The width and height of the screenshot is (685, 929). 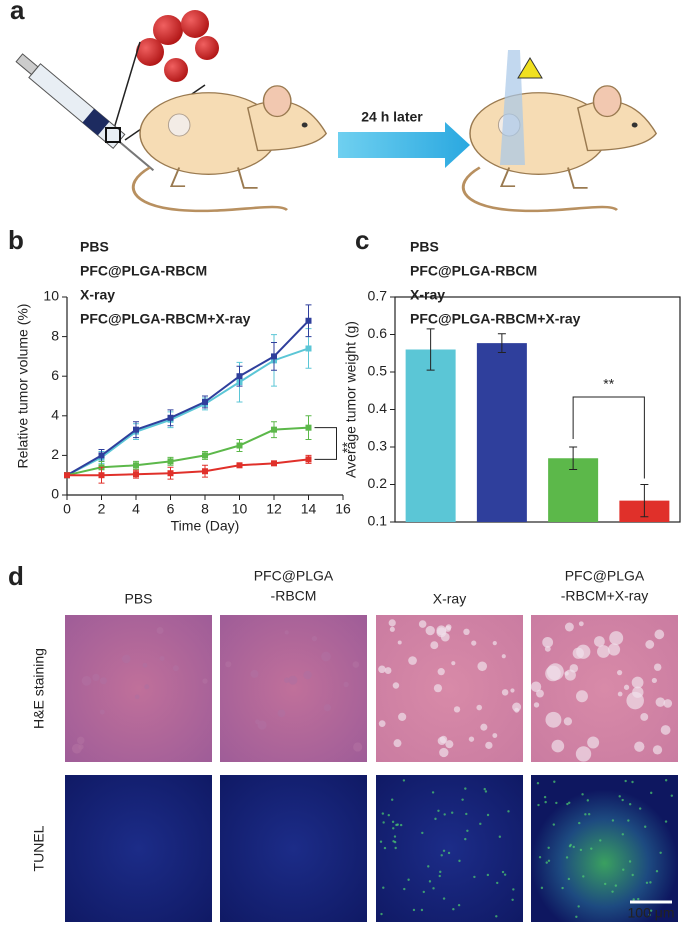 What do you see at coordinates (362, 240) in the screenshot?
I see `panel-label: c` at bounding box center [362, 240].